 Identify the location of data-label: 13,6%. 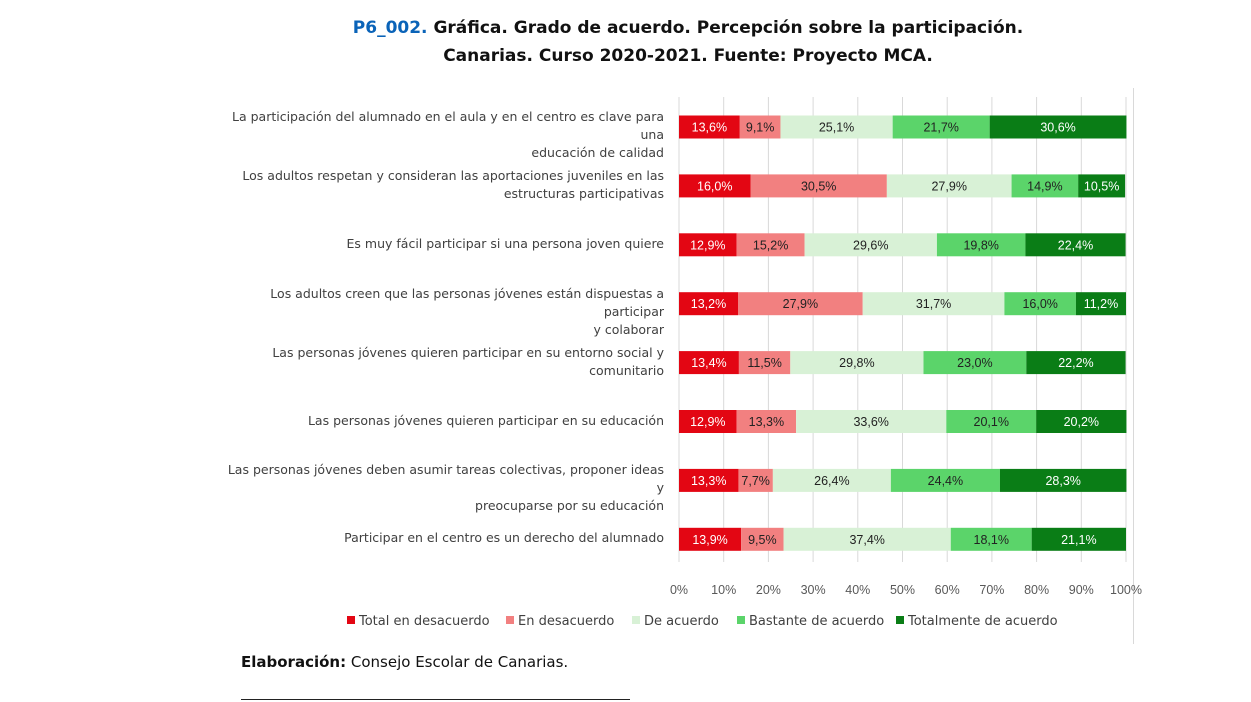
(709, 128).